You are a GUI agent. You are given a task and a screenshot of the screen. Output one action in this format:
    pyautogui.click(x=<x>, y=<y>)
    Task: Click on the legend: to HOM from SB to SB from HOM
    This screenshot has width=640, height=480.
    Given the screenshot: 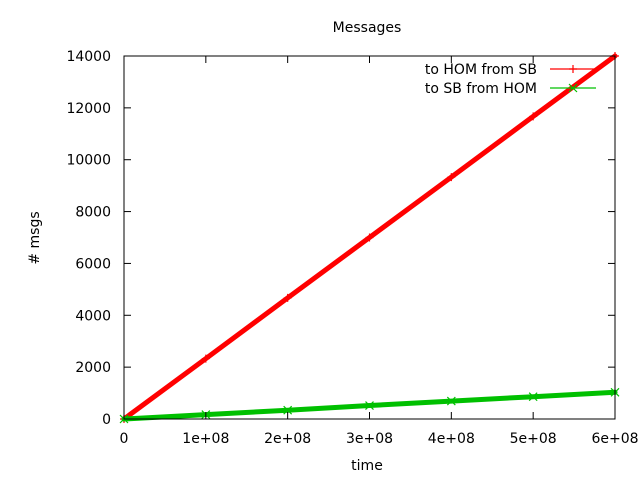 What is the action you would take?
    pyautogui.click(x=510, y=79)
    